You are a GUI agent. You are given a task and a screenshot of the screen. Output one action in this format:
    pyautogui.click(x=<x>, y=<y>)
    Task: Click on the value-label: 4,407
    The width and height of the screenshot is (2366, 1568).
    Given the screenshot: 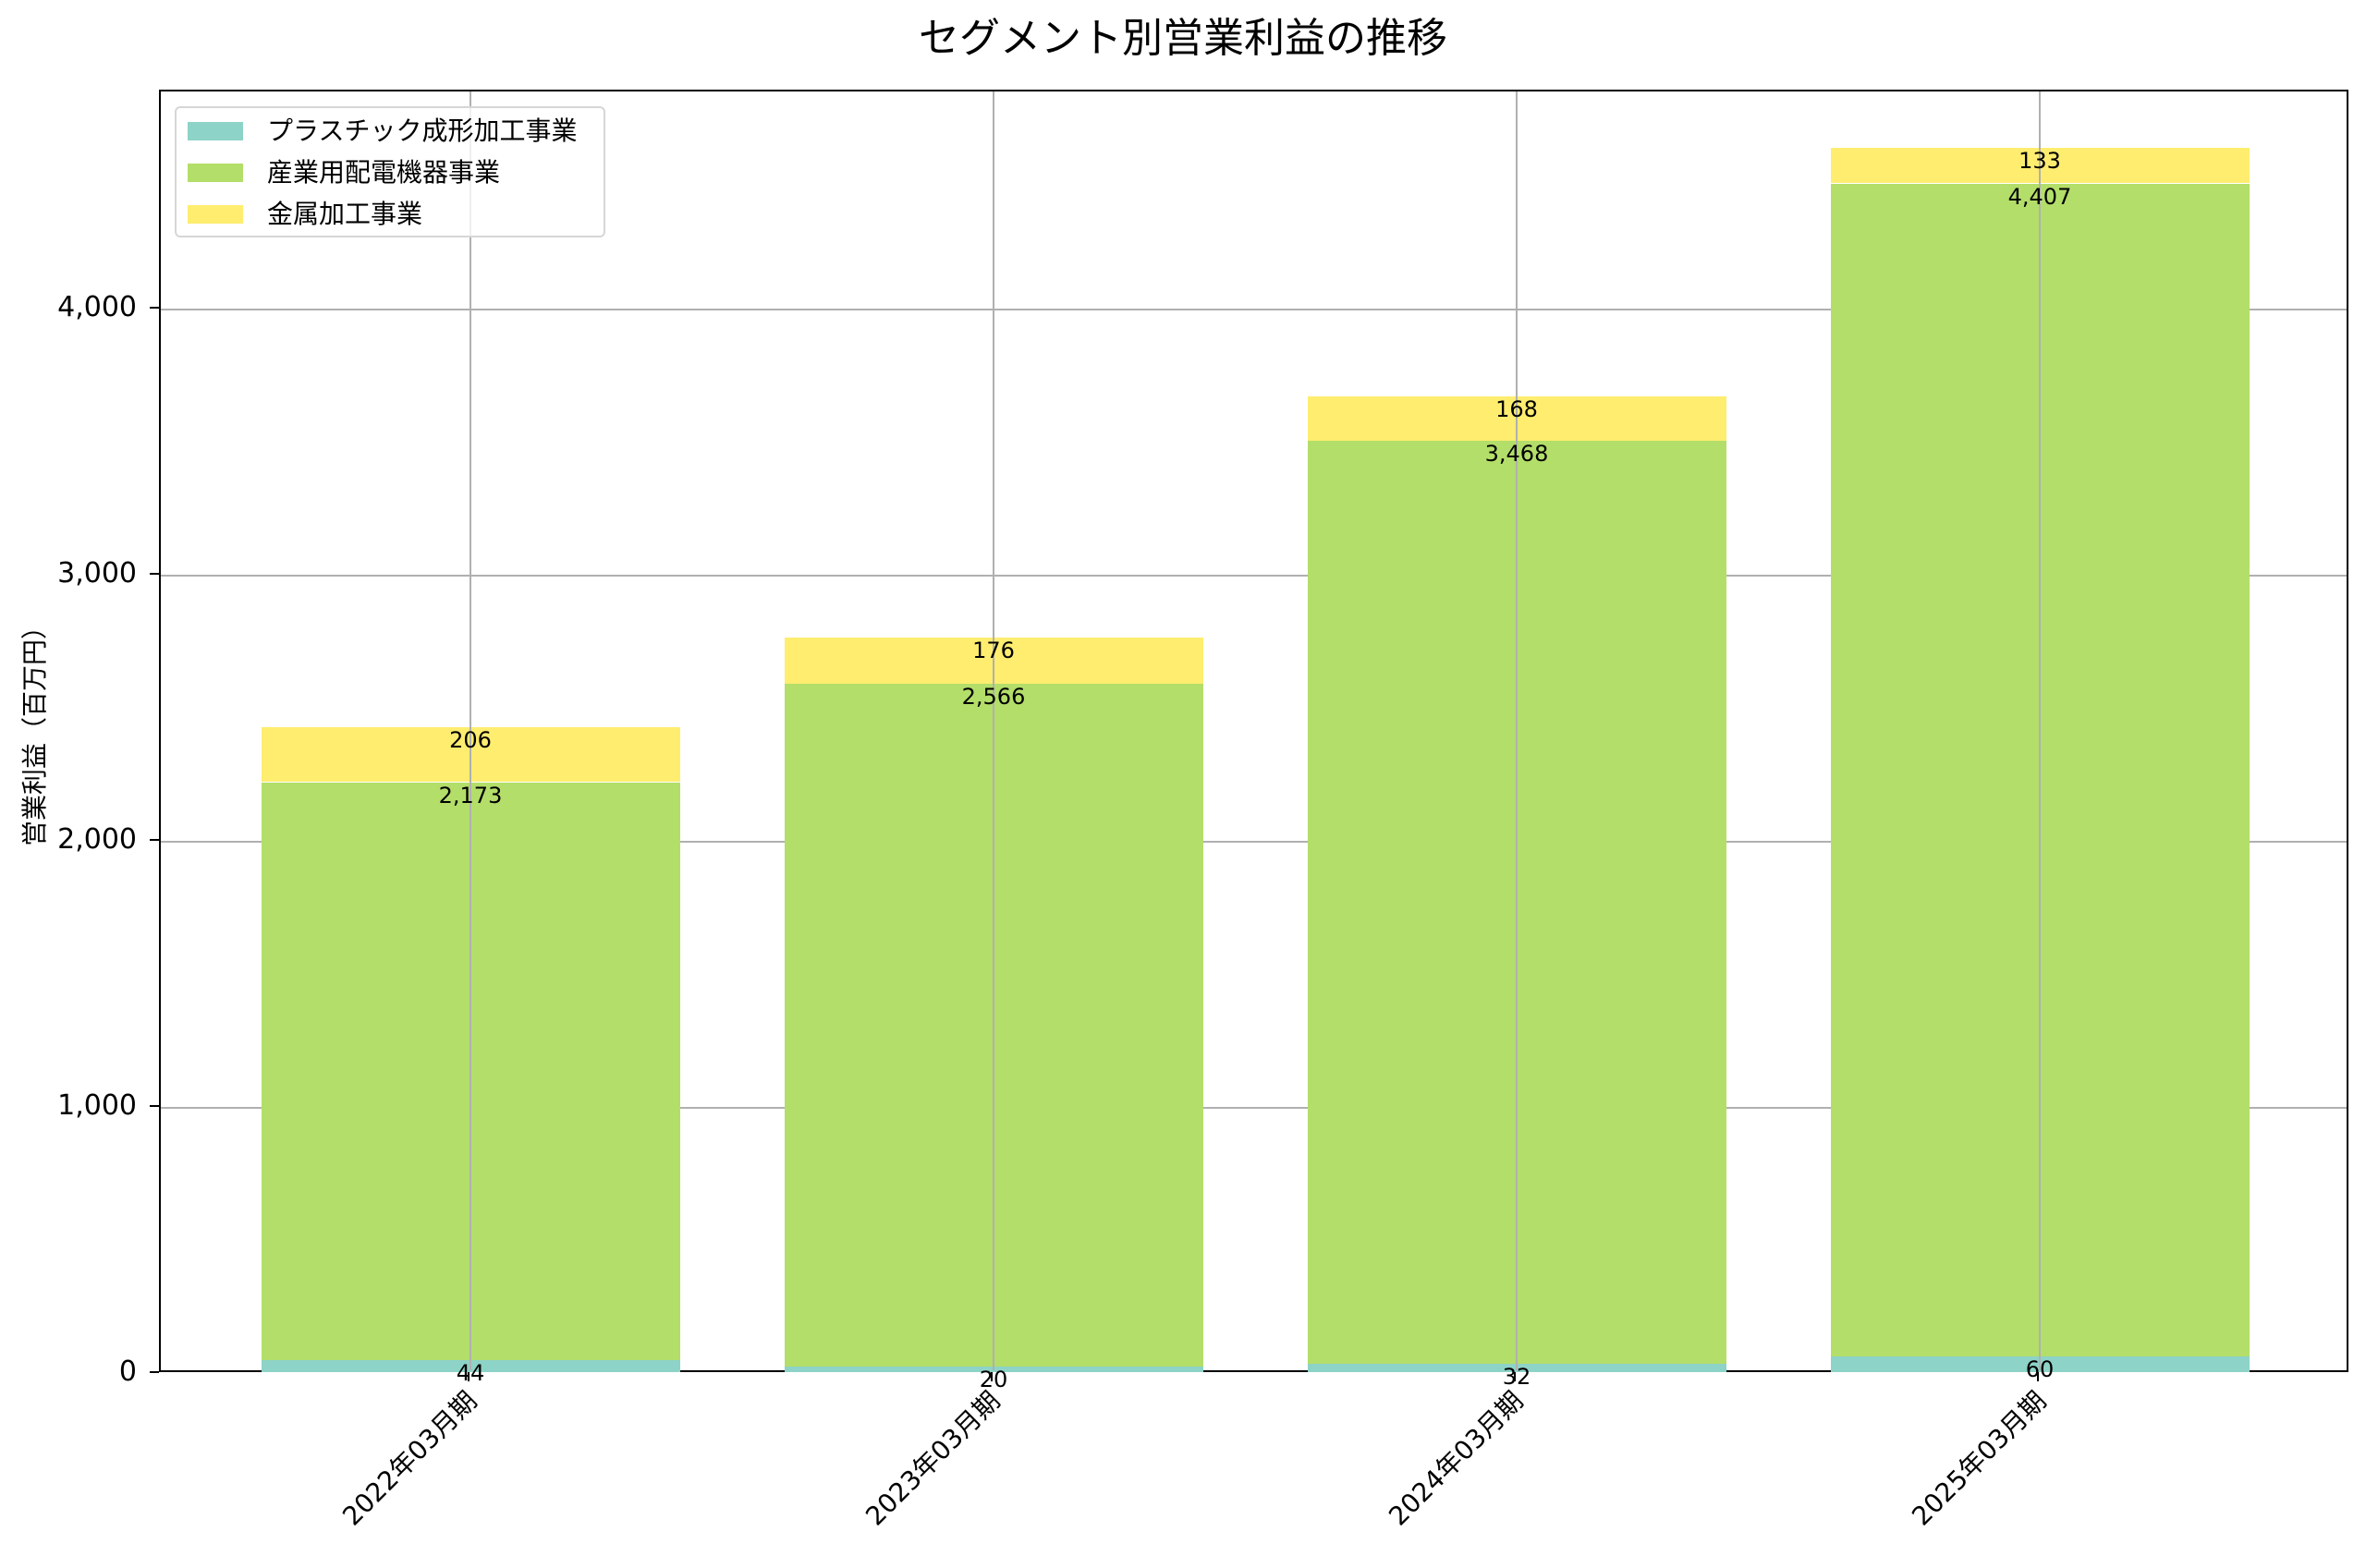 What is the action you would take?
    pyautogui.click(x=2040, y=196)
    